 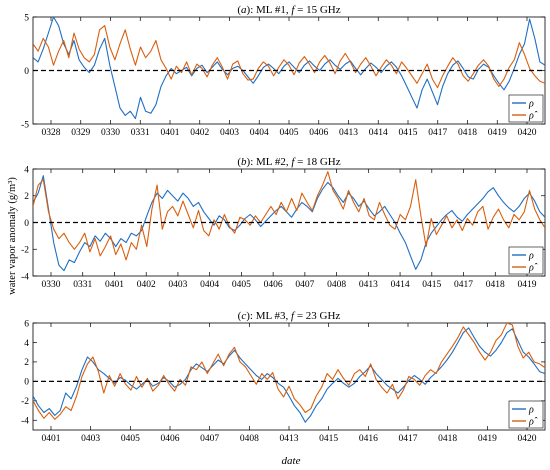 I want to click on y-tick-label: -5, so click(x=25, y=125).